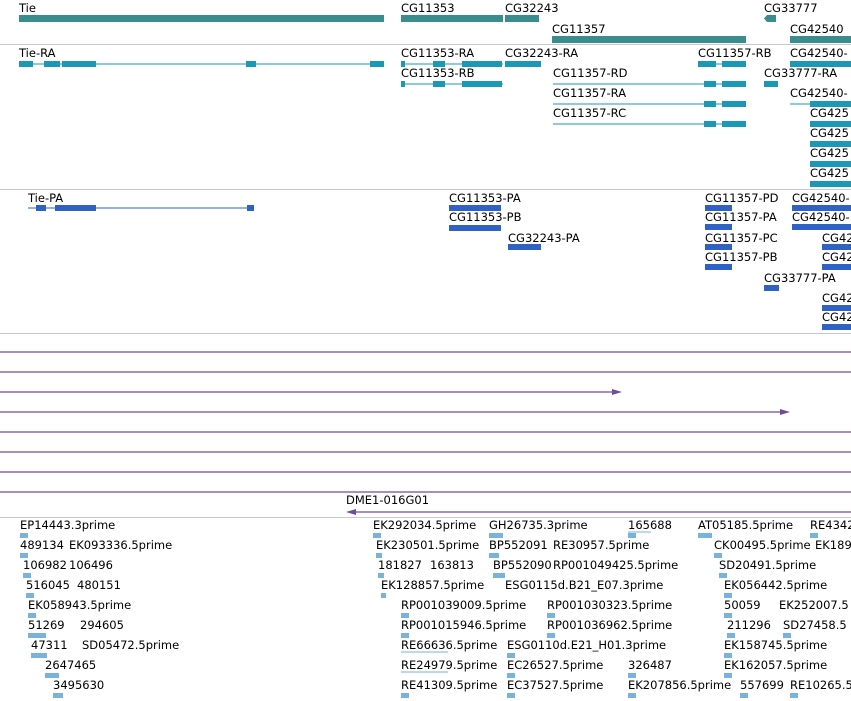 The image size is (851, 701). I want to click on est-label: EK093336.5prime, so click(121, 545).